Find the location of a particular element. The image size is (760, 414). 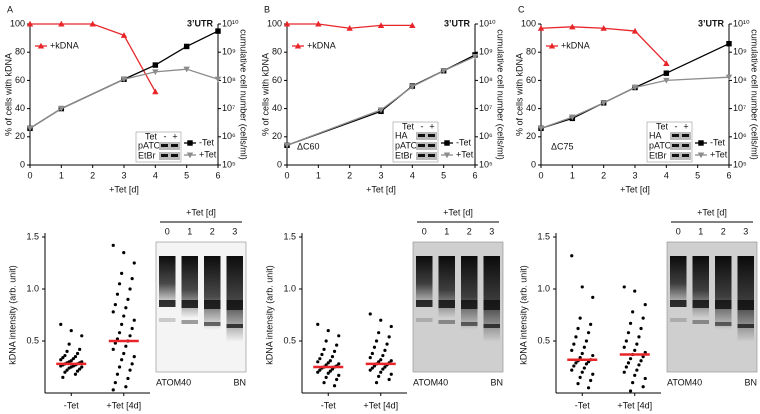

y2-tick-label: 10¹⁰ is located at coordinates (741, 23).